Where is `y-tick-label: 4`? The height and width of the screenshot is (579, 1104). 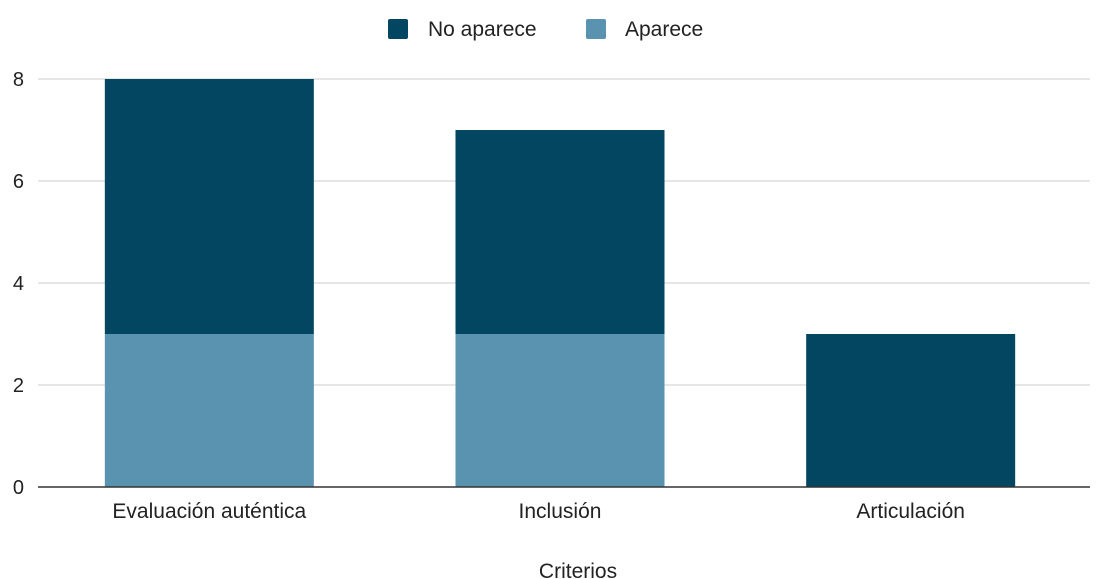
y-tick-label: 4 is located at coordinates (18, 284).